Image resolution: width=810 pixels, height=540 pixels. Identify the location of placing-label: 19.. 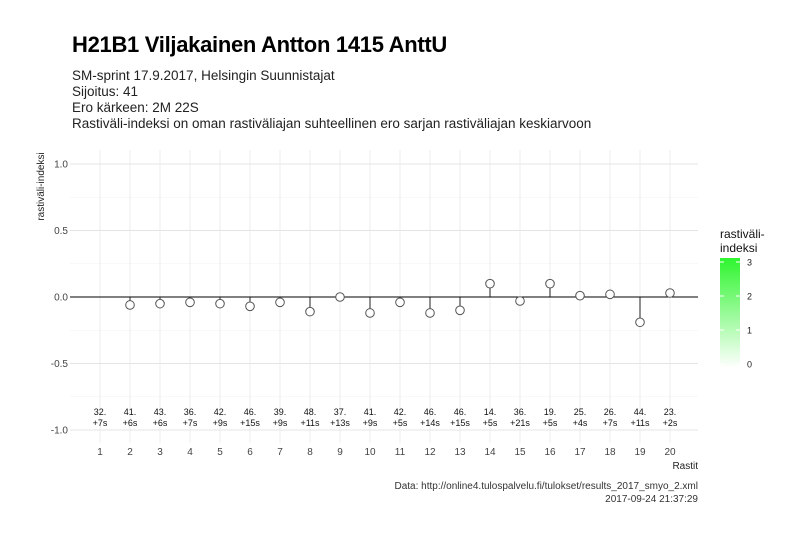
(550, 412).